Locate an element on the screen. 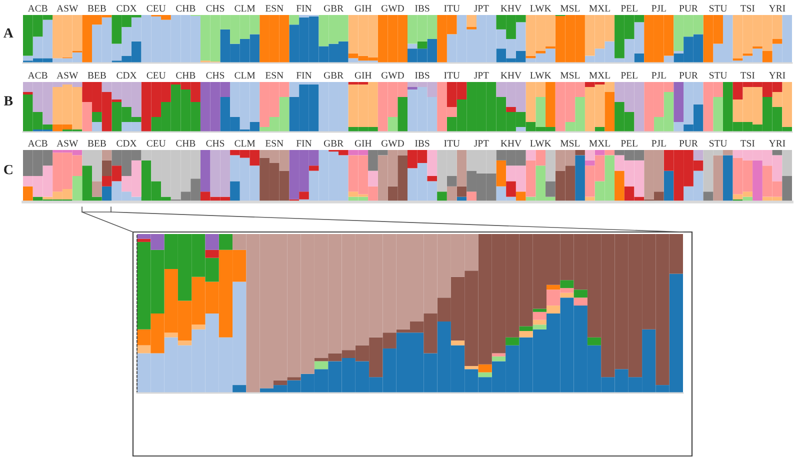 The image size is (794, 458). text: B is located at coordinates (8, 101).